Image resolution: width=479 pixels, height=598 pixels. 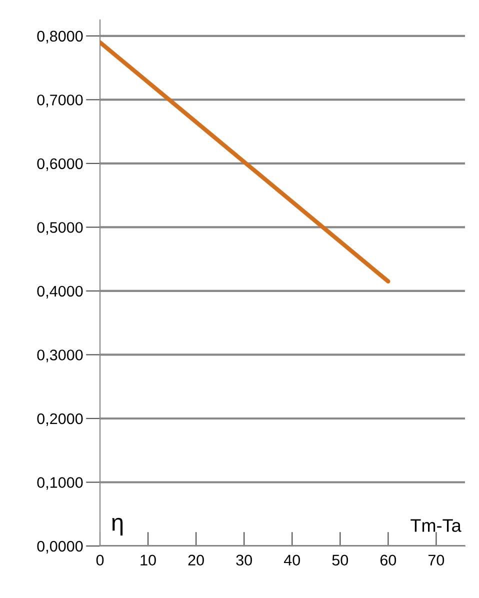 I want to click on y-tick-label: 0,6000, so click(x=60, y=164).